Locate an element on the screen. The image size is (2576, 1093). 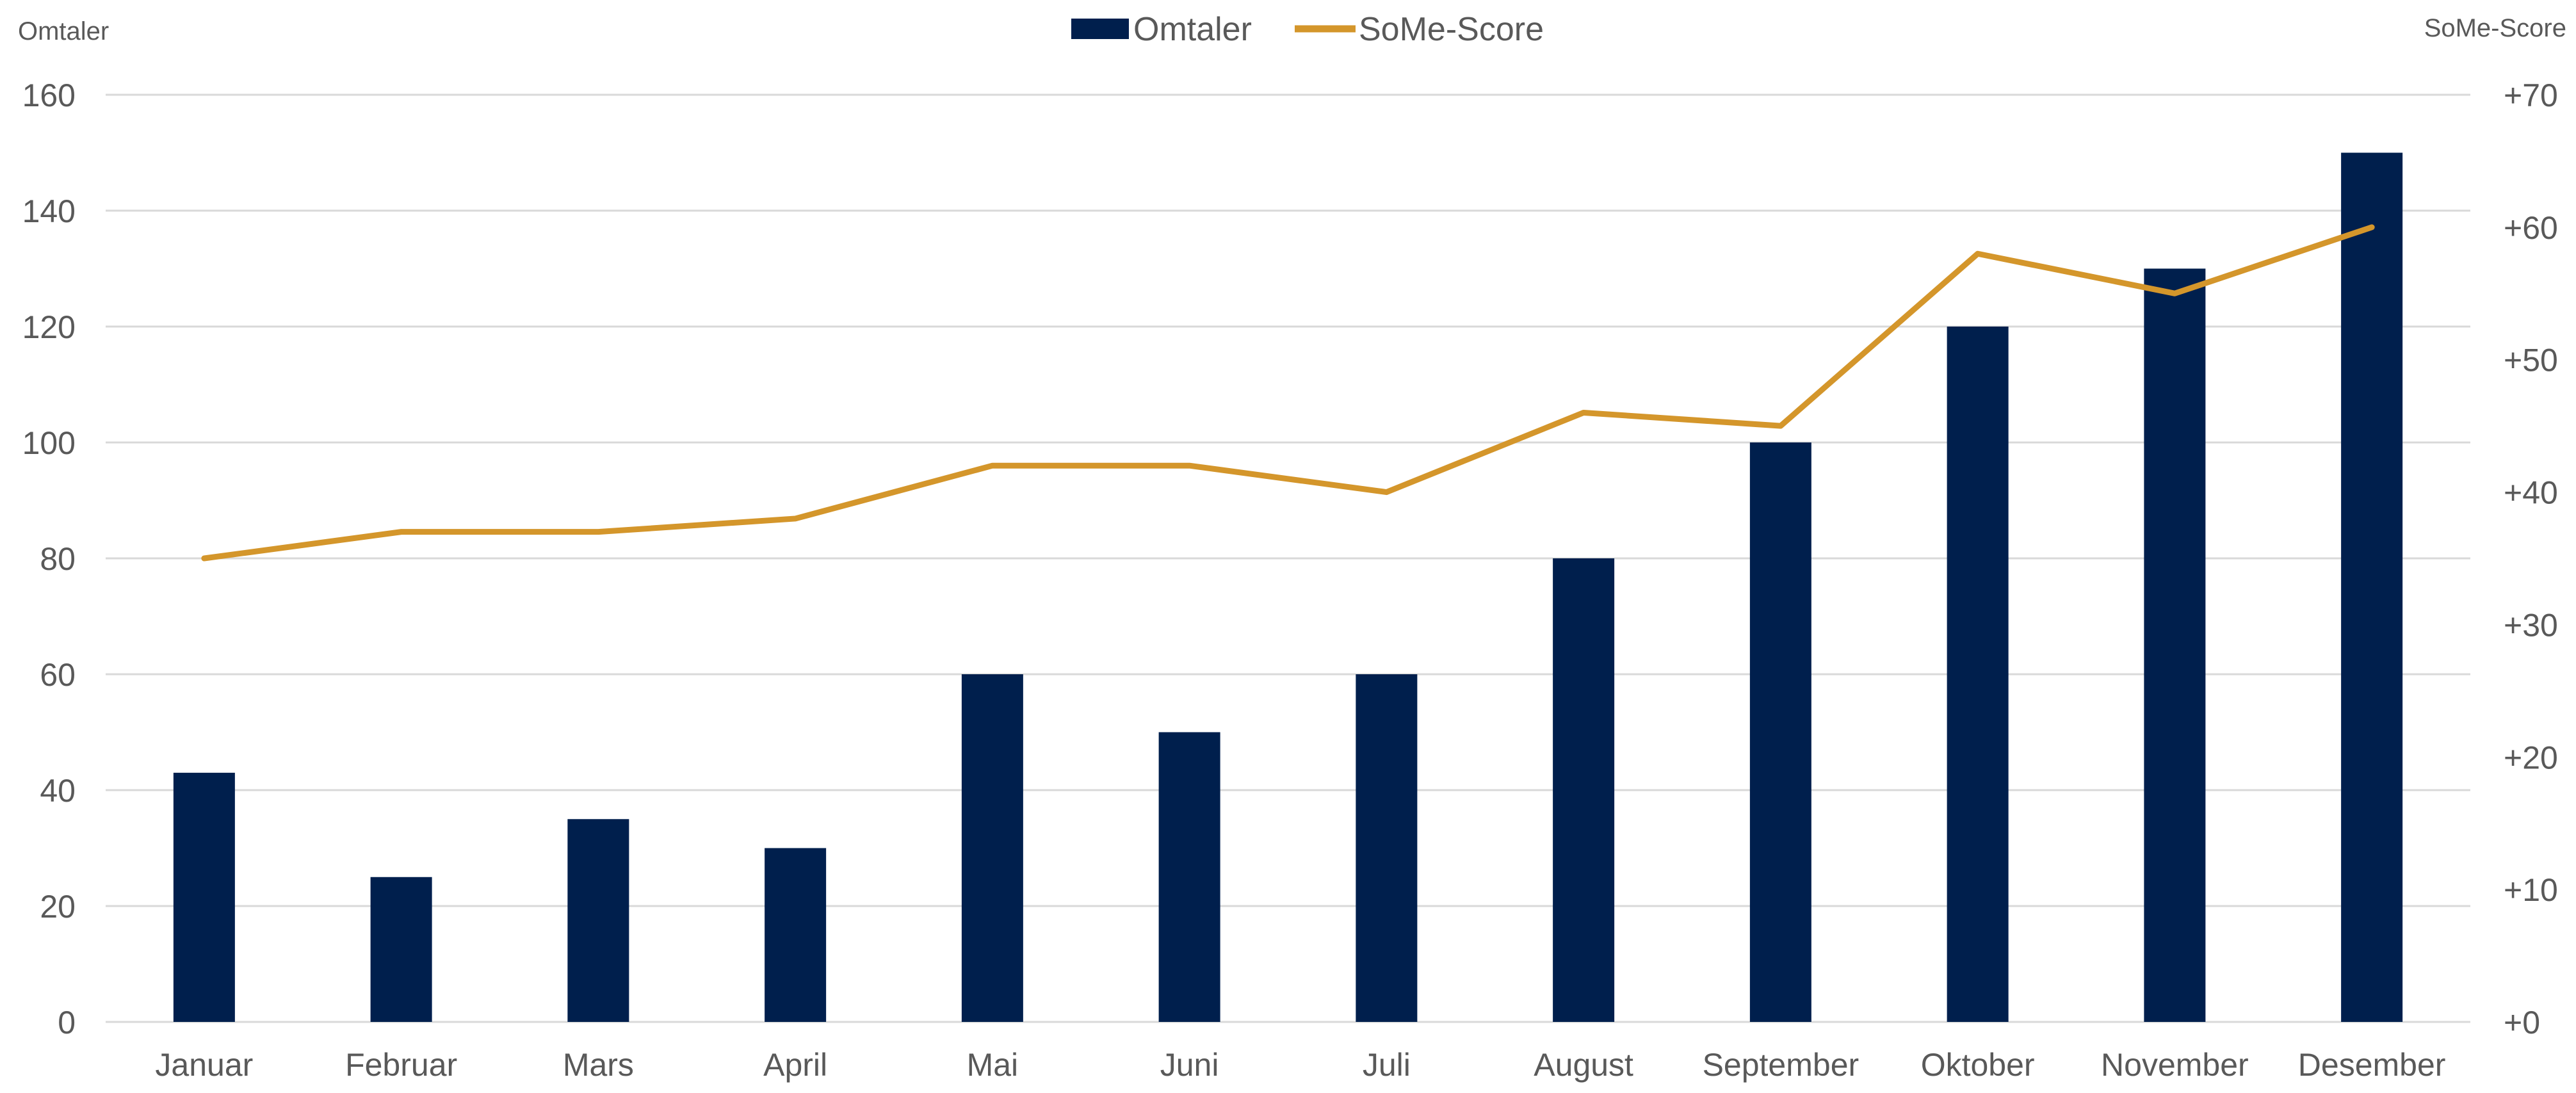
legend: Omtaler SoMe-Score is located at coordinates (1307, 30).